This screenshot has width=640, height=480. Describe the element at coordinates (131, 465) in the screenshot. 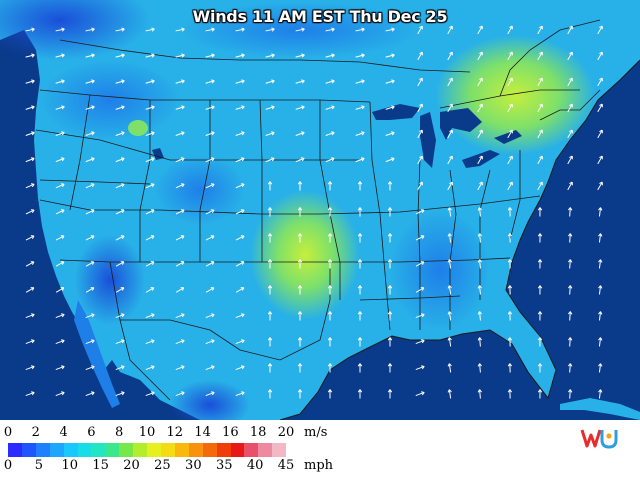

I see `legend-tick-mph: 20` at that location.